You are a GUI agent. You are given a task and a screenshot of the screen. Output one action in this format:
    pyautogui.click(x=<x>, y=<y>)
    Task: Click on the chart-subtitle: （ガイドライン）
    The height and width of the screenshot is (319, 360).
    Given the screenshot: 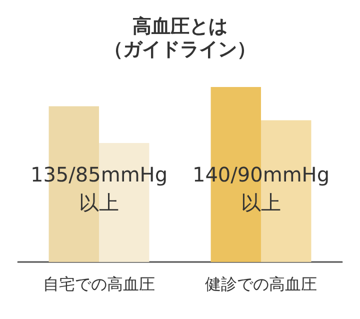 What is the action you would take?
    pyautogui.click(x=180, y=49)
    